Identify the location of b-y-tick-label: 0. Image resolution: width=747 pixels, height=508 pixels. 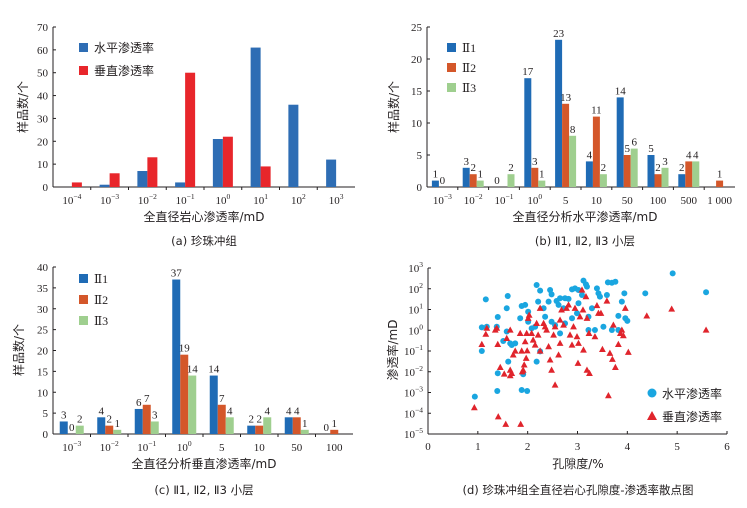
(420, 188).